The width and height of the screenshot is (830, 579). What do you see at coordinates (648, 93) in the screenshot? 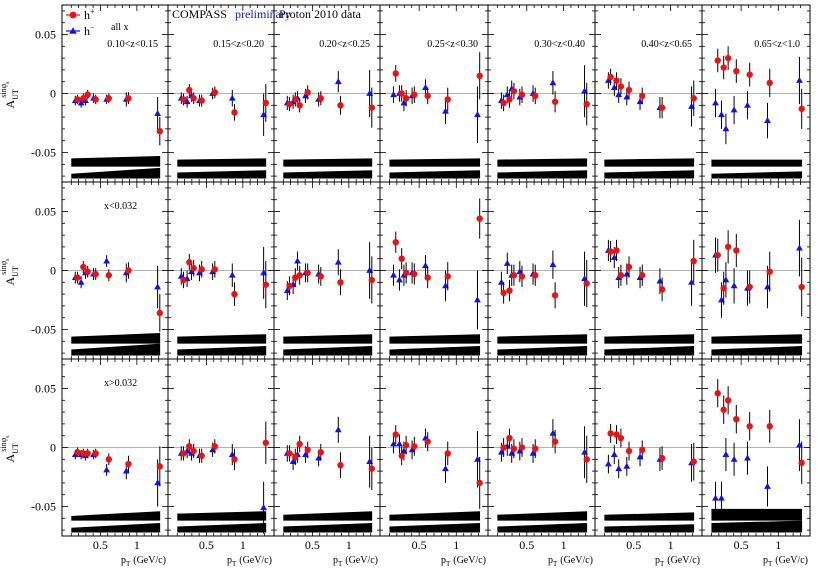
I see `panel-r1-c6: 0.40<z<0.65` at bounding box center [648, 93].